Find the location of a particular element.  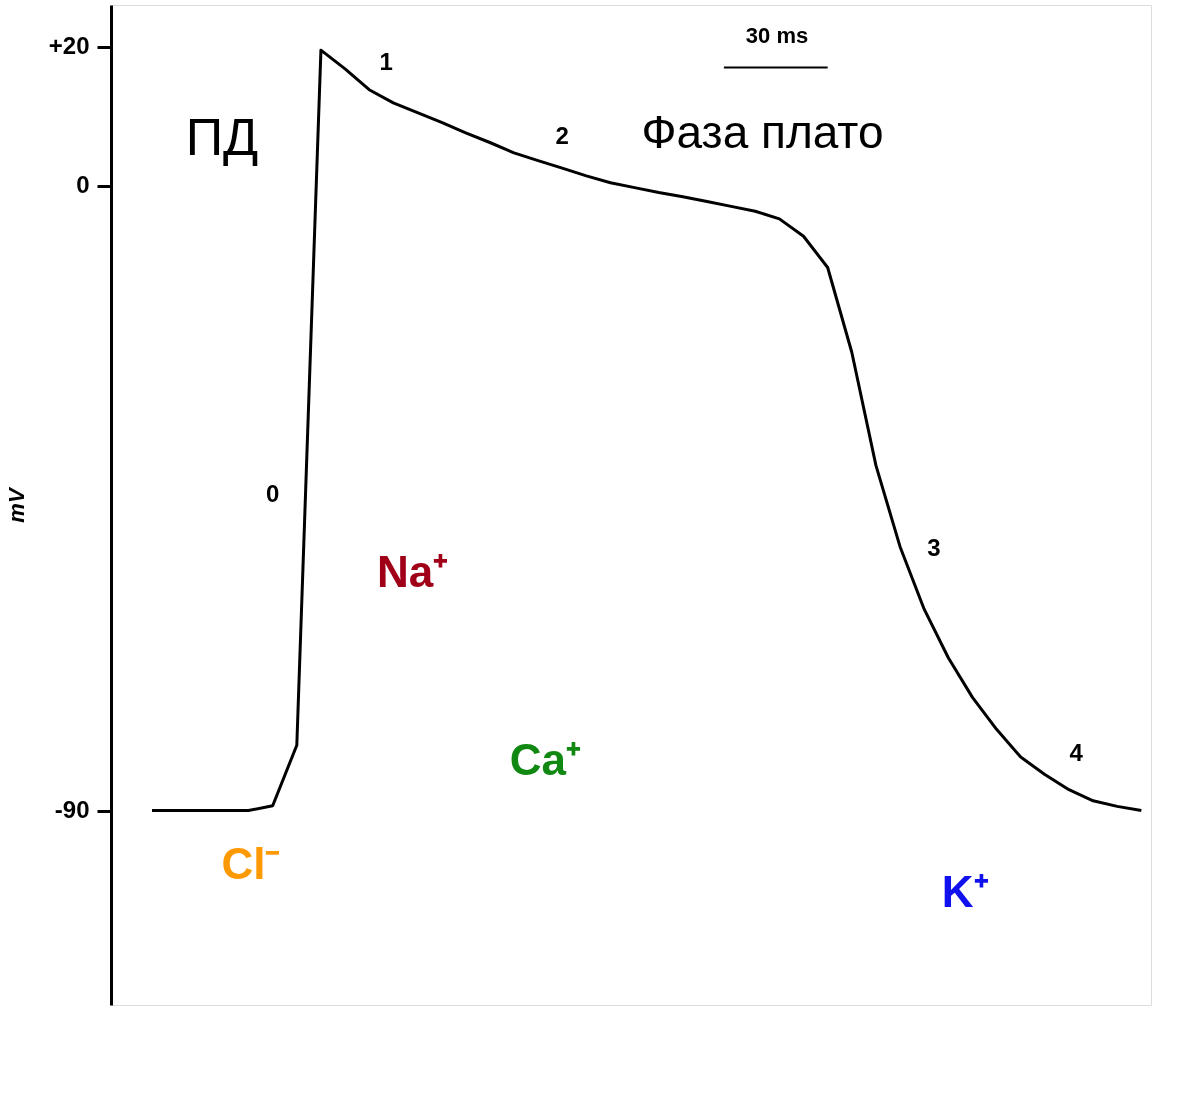

annotation: ПД is located at coordinates (222, 137).